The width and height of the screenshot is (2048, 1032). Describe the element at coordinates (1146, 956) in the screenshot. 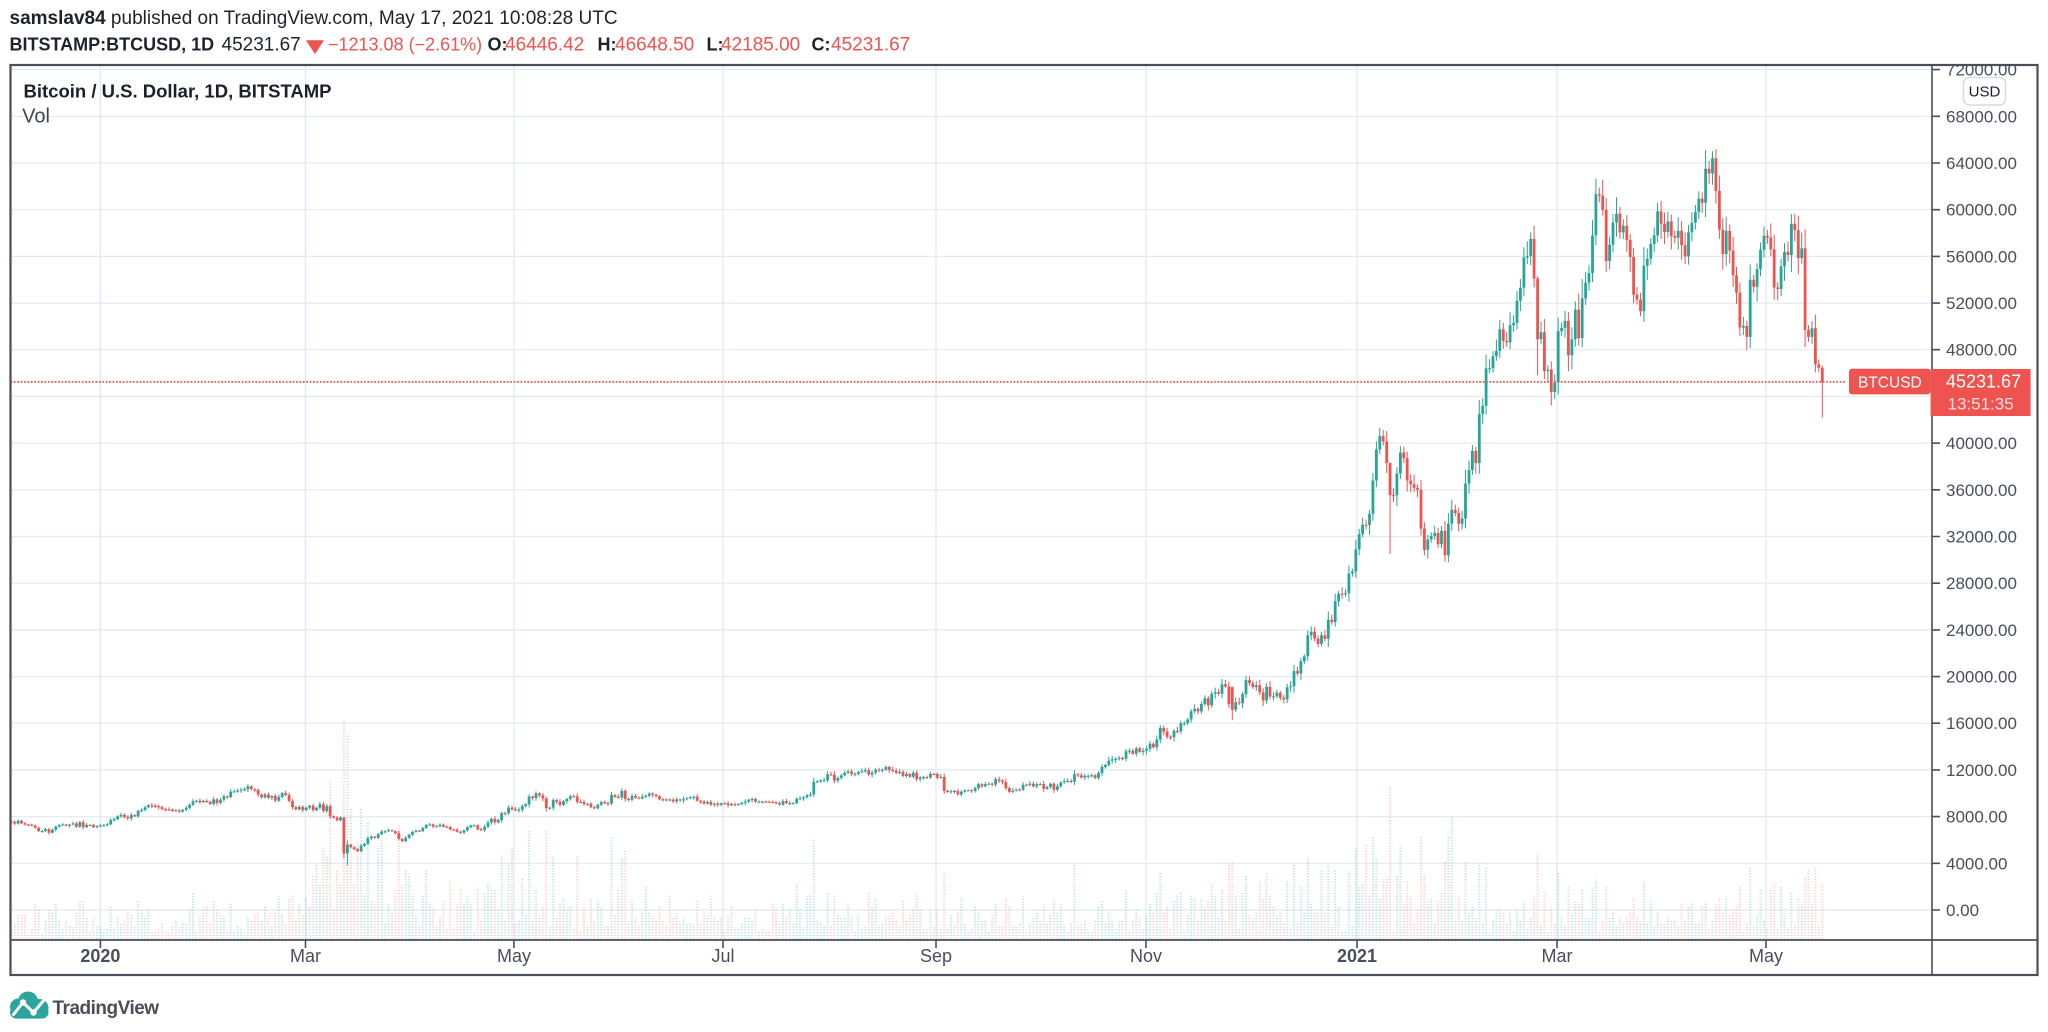

I see `svg-text: Nov` at that location.